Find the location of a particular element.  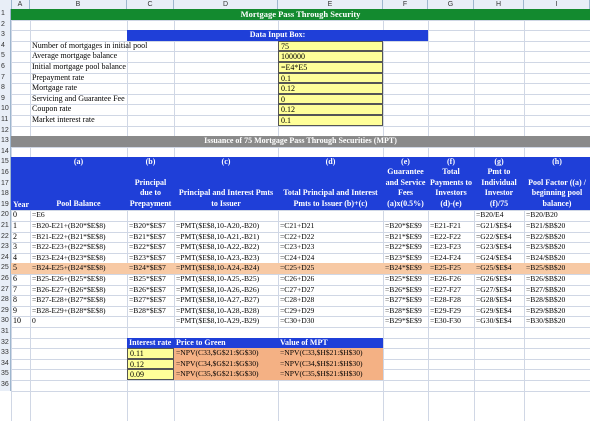

row-header-16: 16 is located at coordinates (5, 173).